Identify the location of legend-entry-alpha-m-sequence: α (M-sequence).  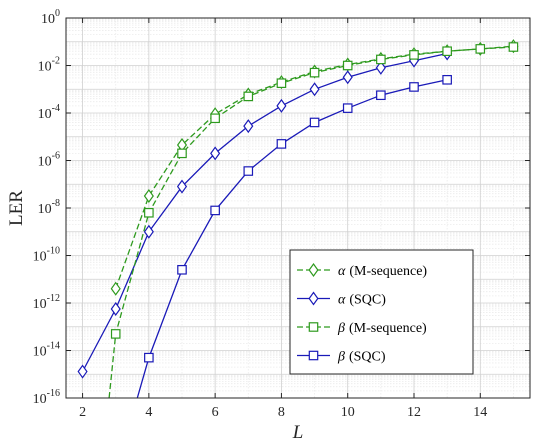
(362, 270).